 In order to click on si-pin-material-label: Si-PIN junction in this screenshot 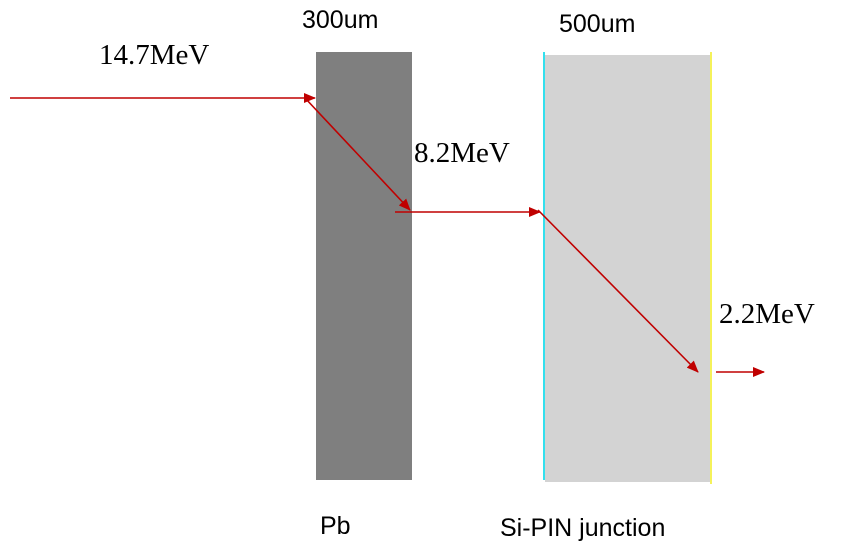, I will do `click(583, 528)`.